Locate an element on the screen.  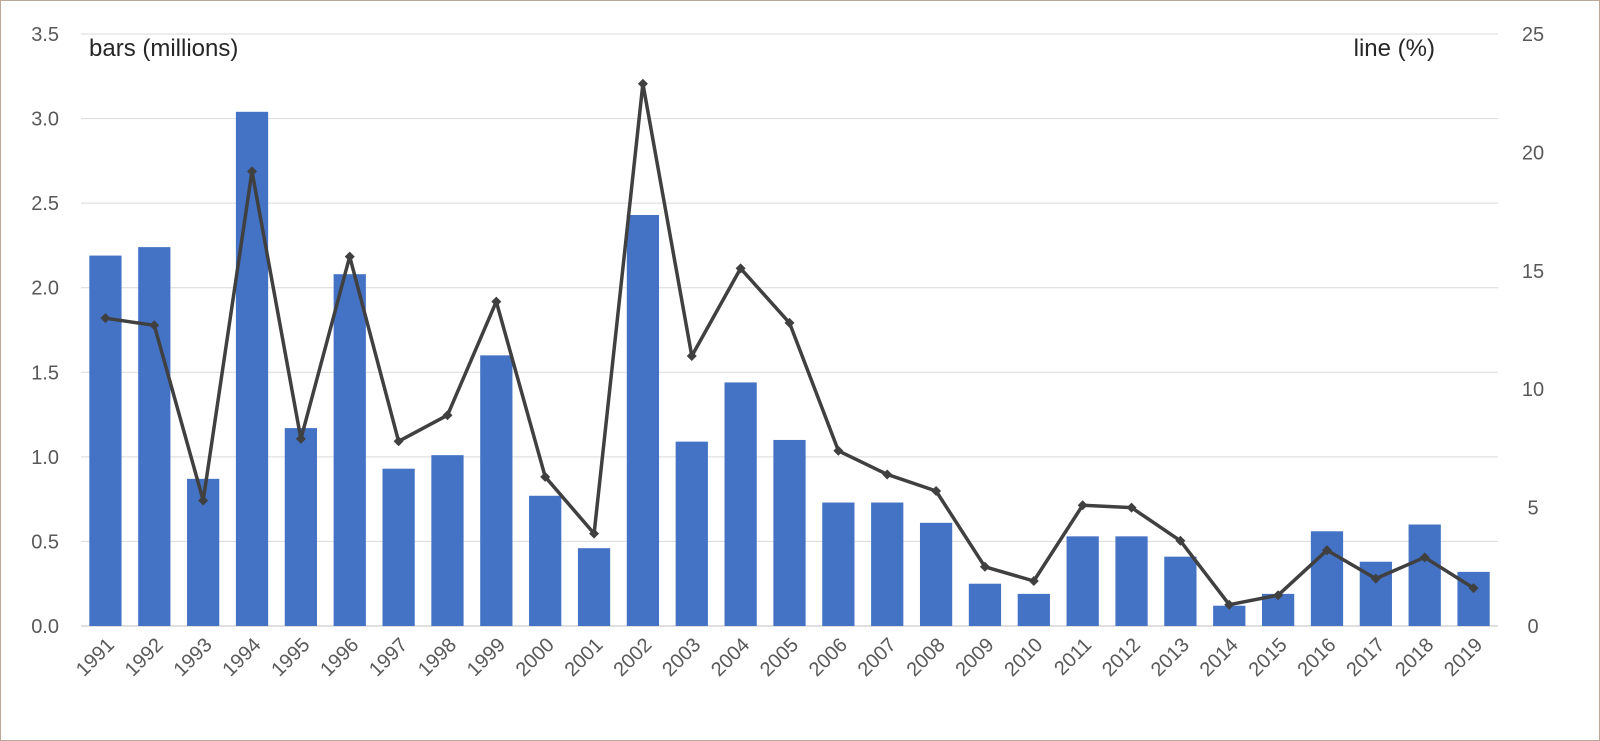
x-tick-label: 2016 is located at coordinates (1316, 657).